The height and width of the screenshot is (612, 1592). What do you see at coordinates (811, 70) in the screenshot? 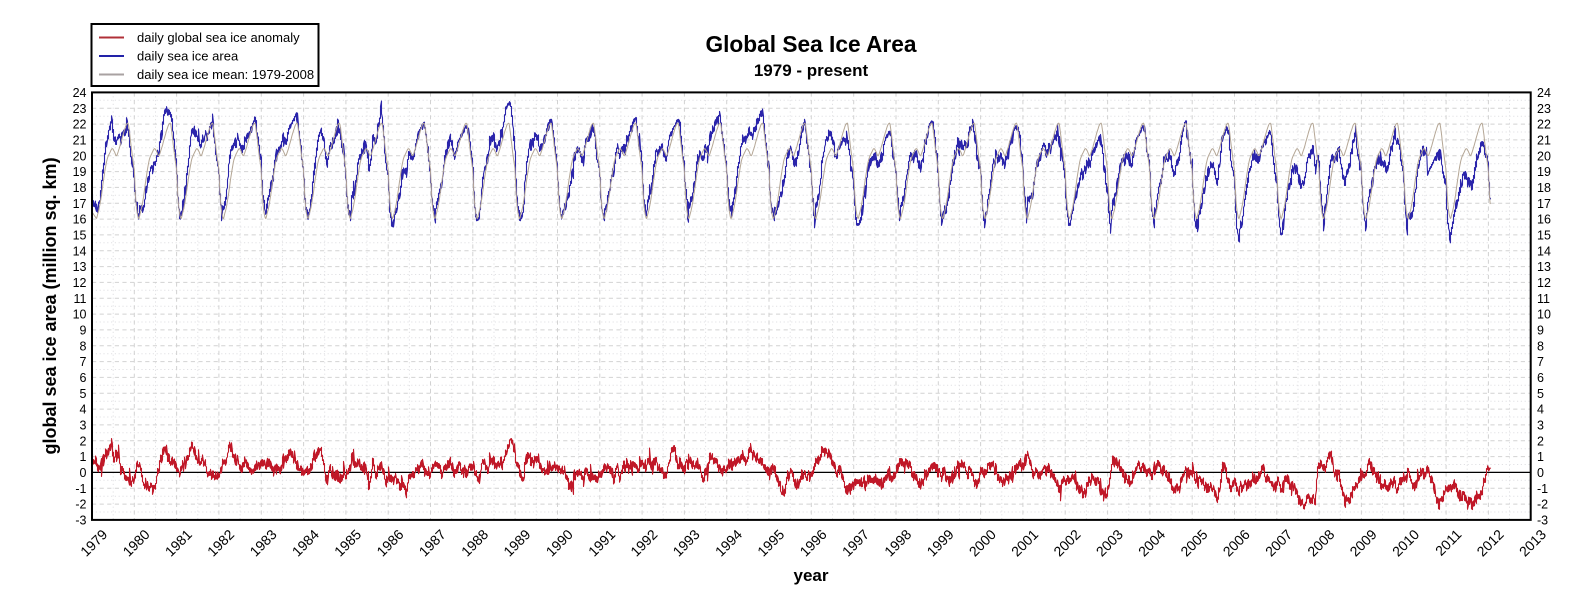
I see `svg-text: 1979 - present` at bounding box center [811, 70].